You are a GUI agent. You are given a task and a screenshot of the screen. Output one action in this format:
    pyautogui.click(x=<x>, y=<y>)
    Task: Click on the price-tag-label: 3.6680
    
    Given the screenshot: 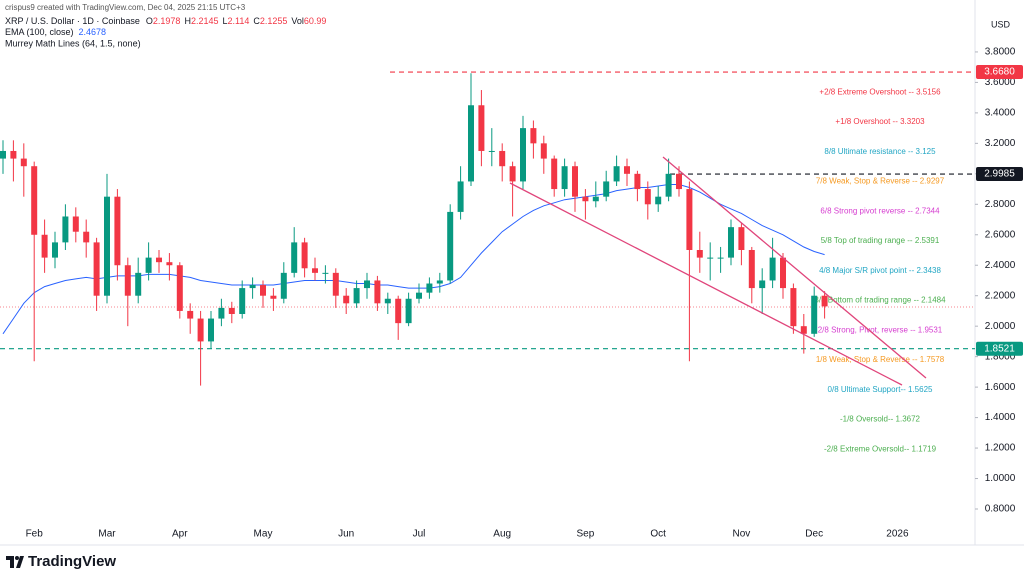 What is the action you would take?
    pyautogui.click(x=999, y=72)
    